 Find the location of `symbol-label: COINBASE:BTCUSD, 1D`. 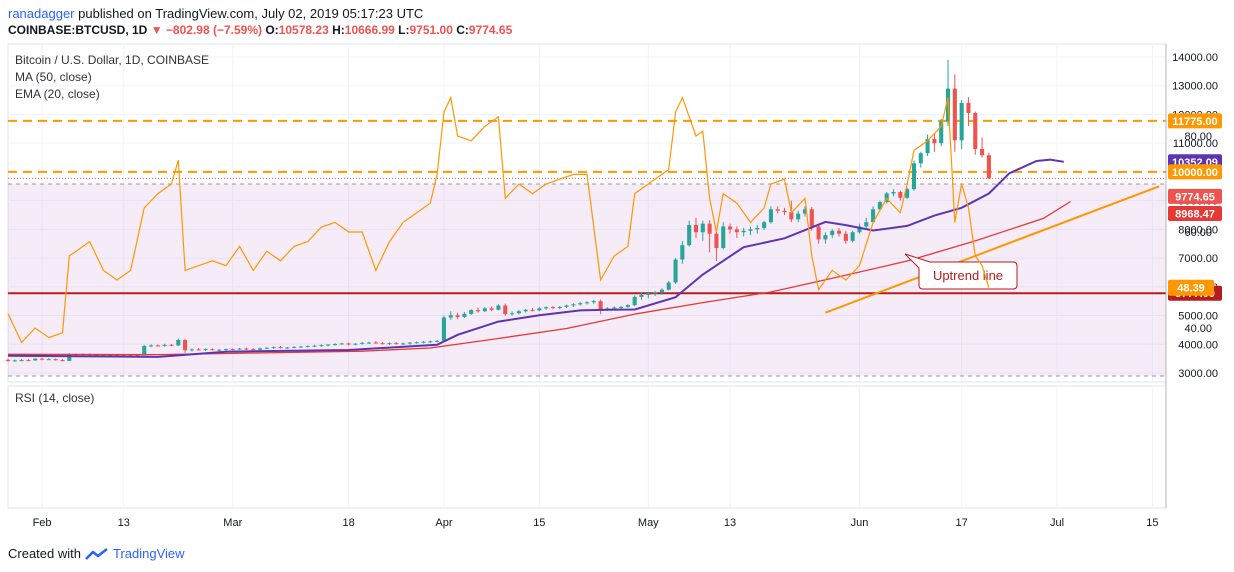

symbol-label: COINBASE:BTCUSD, 1D is located at coordinates (78, 30).